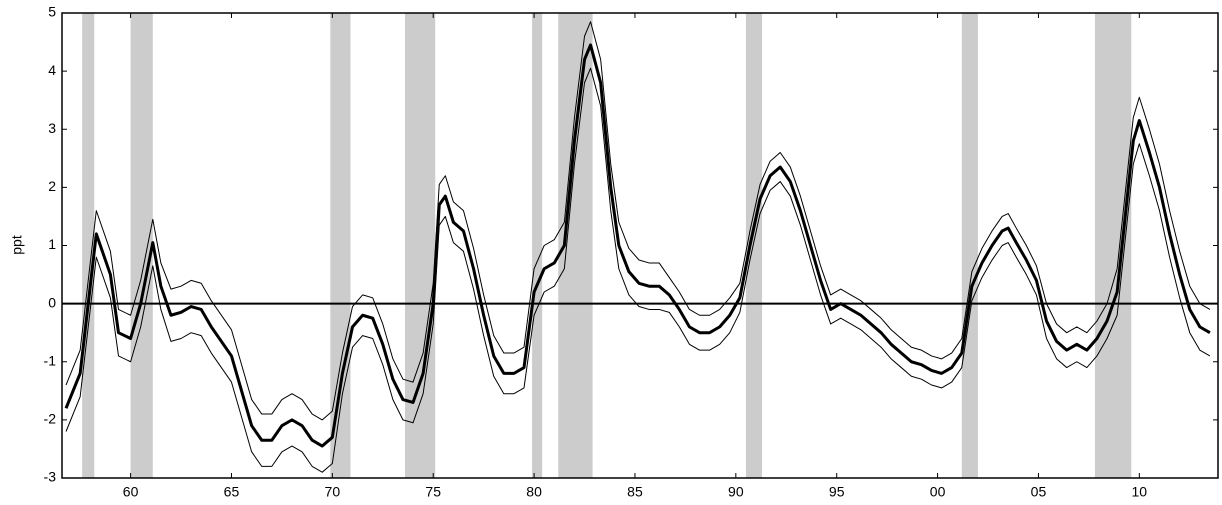  Describe the element at coordinates (52, 12) in the screenshot. I see `y-tick-label: 5` at that location.